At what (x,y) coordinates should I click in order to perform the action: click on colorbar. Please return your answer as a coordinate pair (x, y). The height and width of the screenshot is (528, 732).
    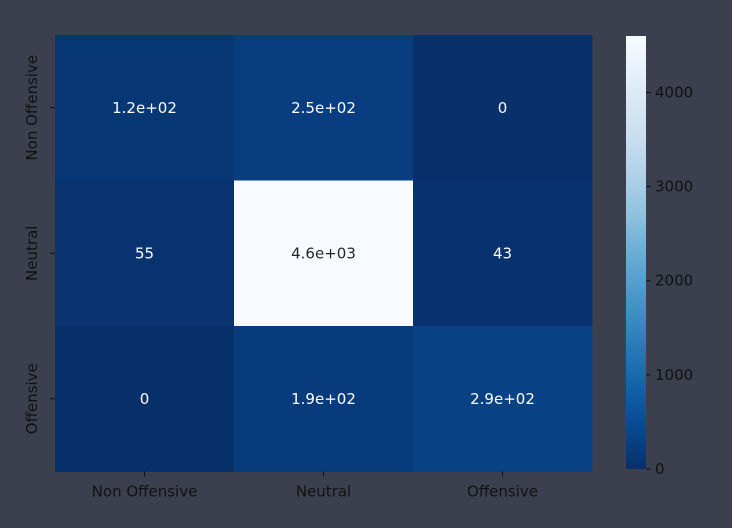
    Looking at the image, I should click on (636, 252).